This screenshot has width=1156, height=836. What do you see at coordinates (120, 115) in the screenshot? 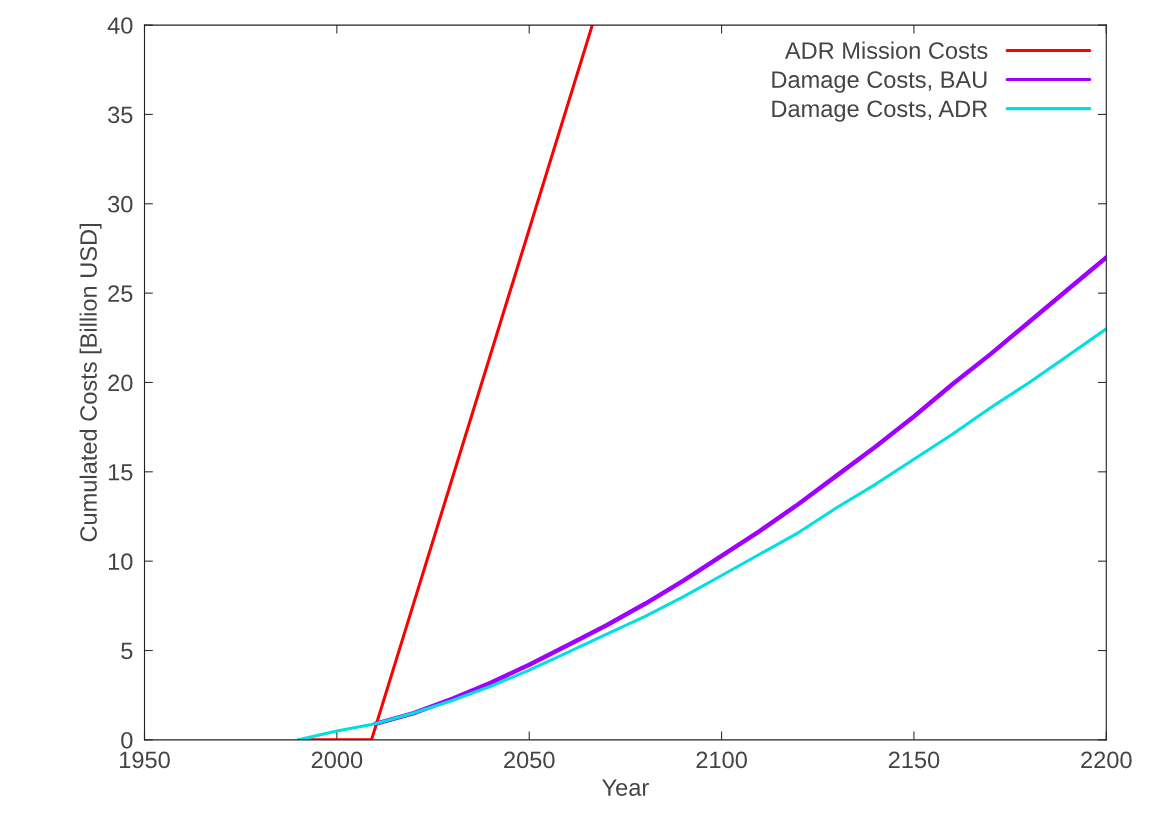
I see `y-tick-label: 35` at bounding box center [120, 115].